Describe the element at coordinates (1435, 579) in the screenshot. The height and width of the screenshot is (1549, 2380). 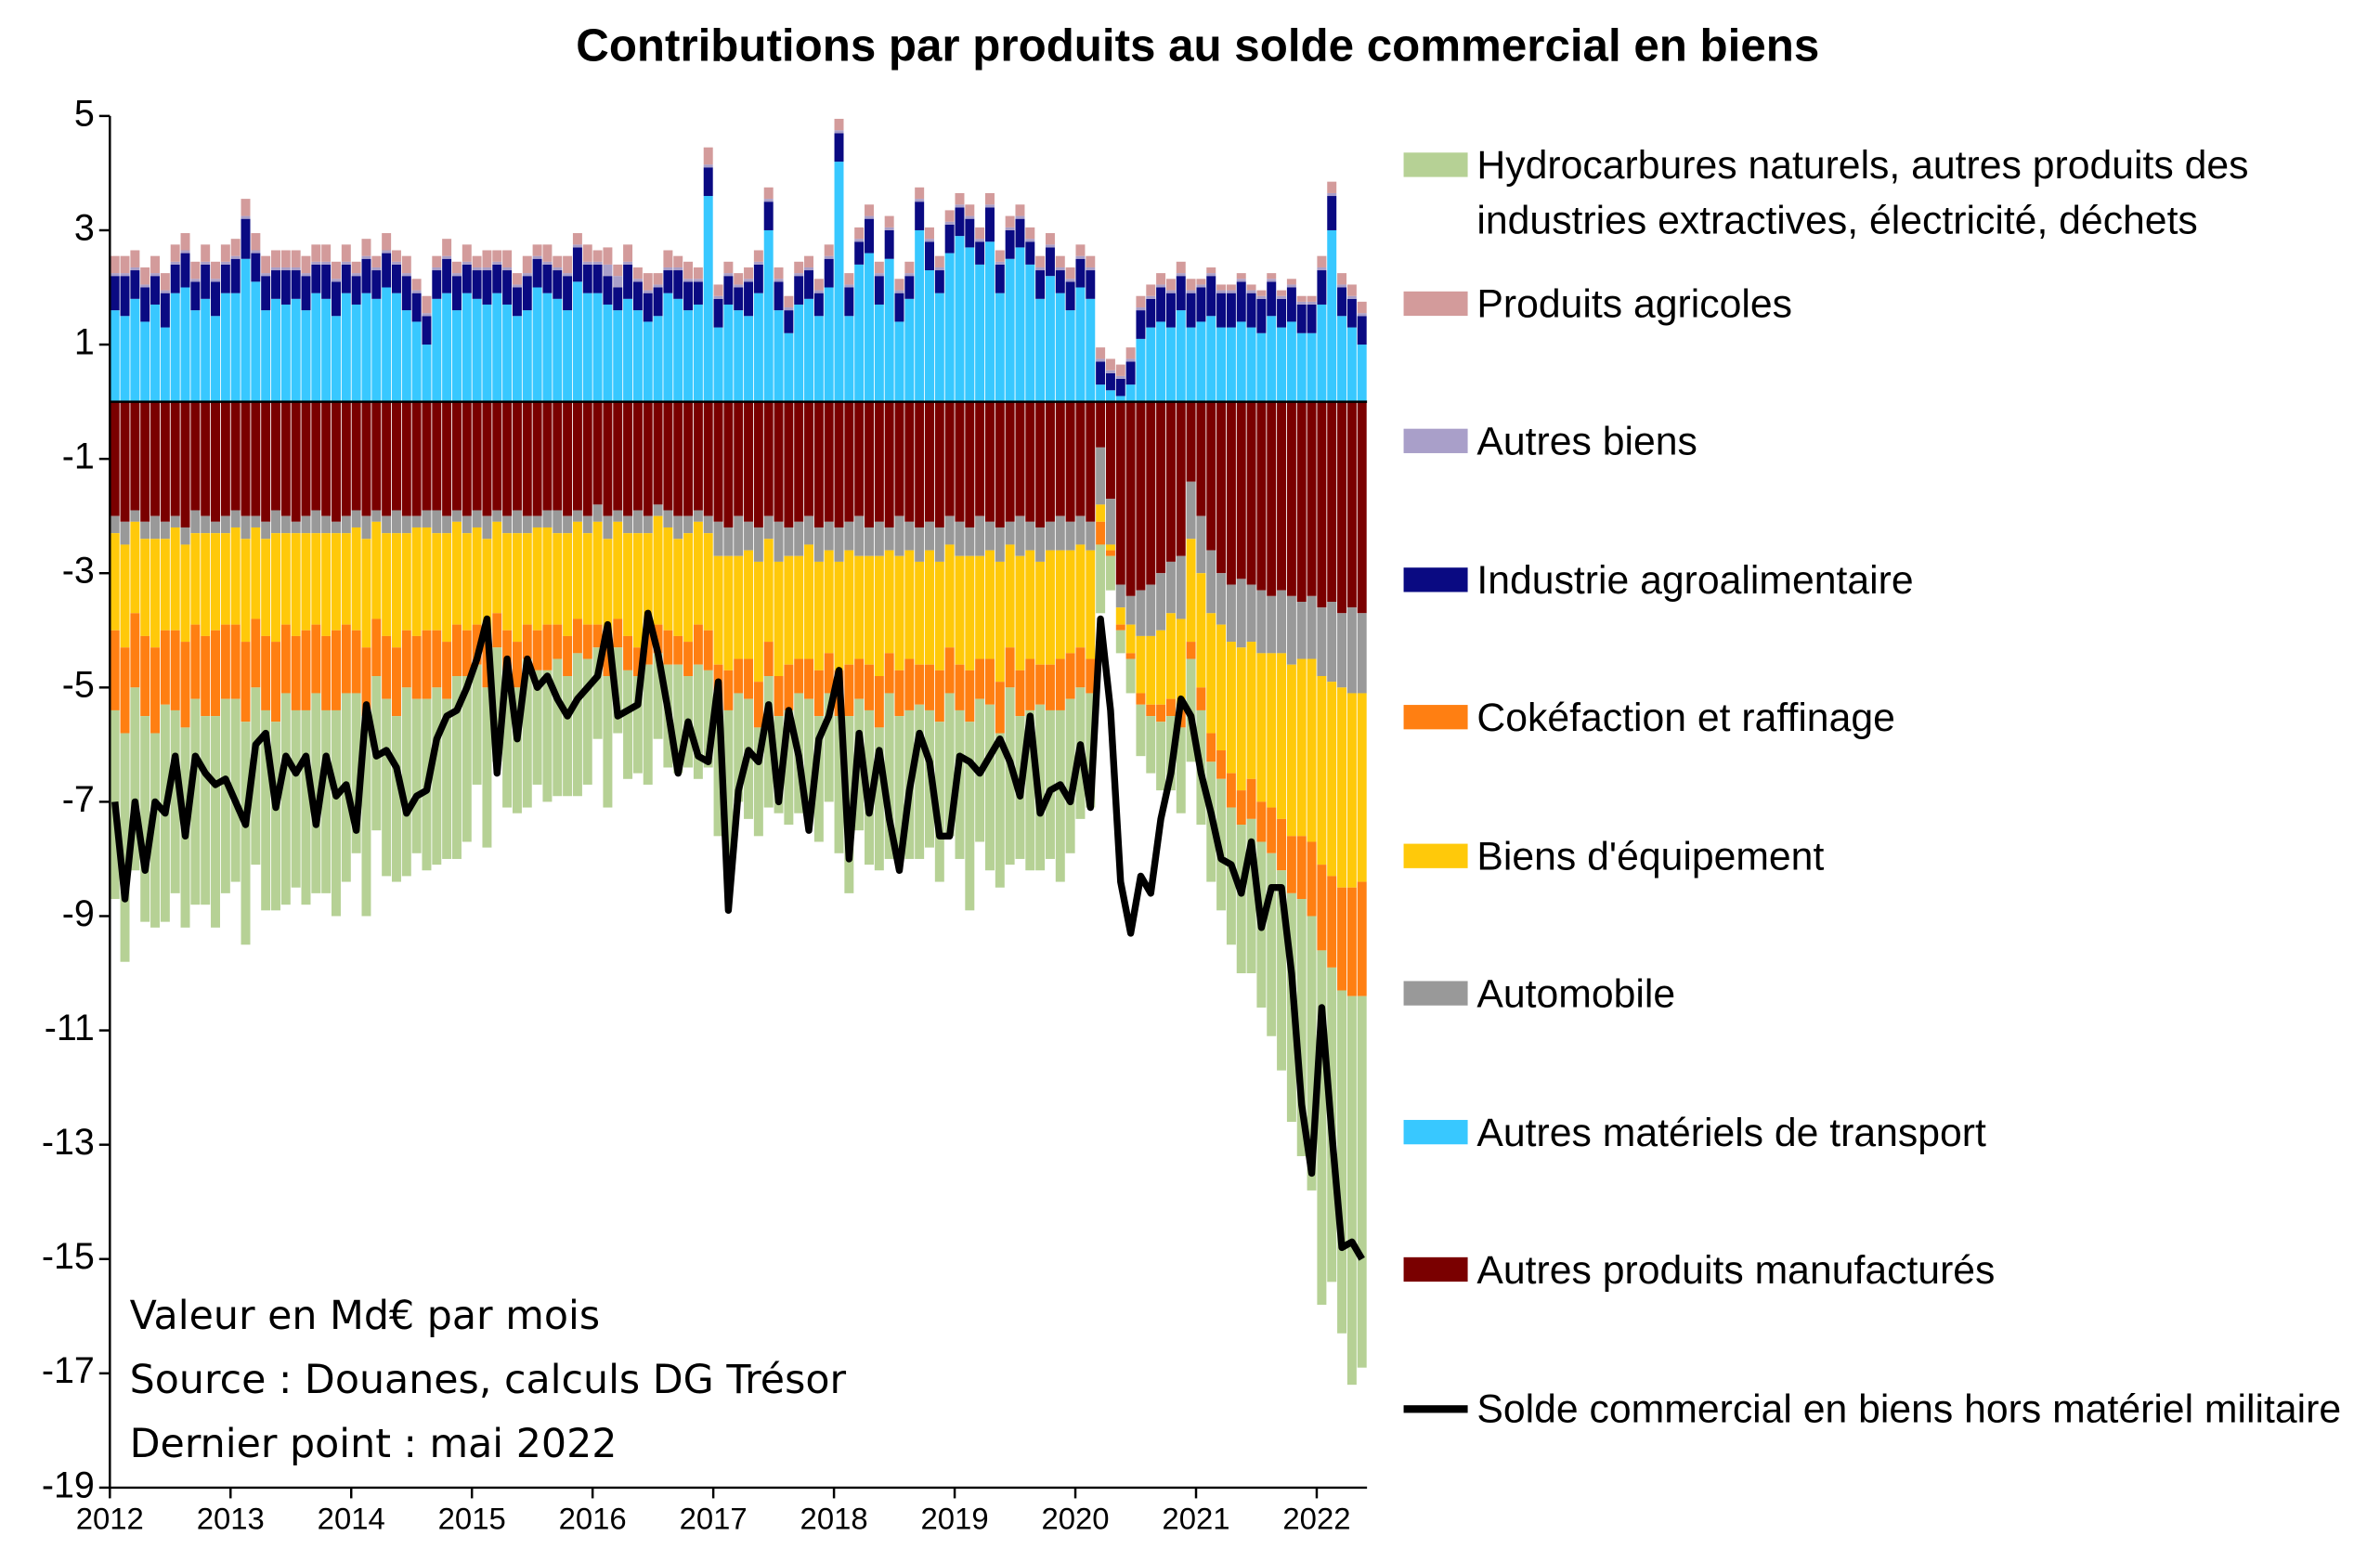
I see `legend-swatch` at that location.